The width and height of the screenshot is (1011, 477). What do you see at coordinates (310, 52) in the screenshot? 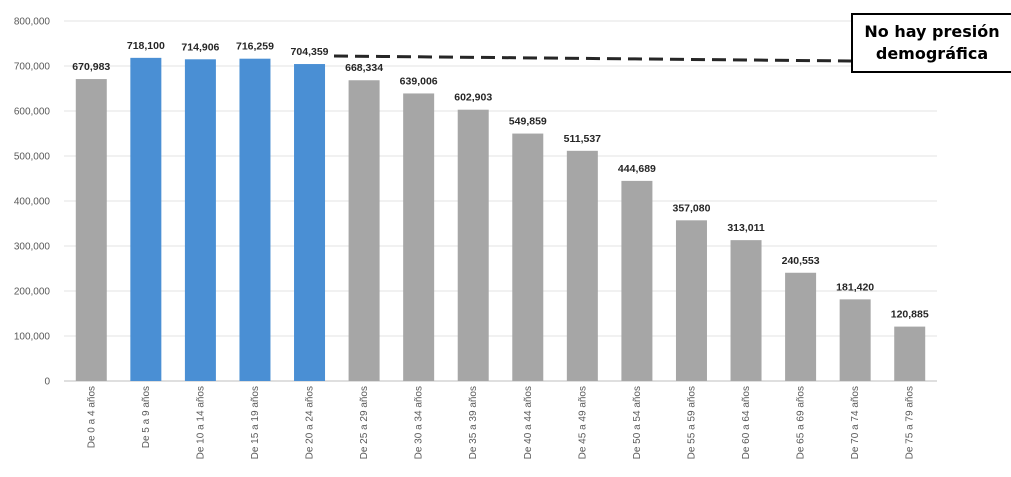
I see `data-label: 704,359` at bounding box center [310, 52].